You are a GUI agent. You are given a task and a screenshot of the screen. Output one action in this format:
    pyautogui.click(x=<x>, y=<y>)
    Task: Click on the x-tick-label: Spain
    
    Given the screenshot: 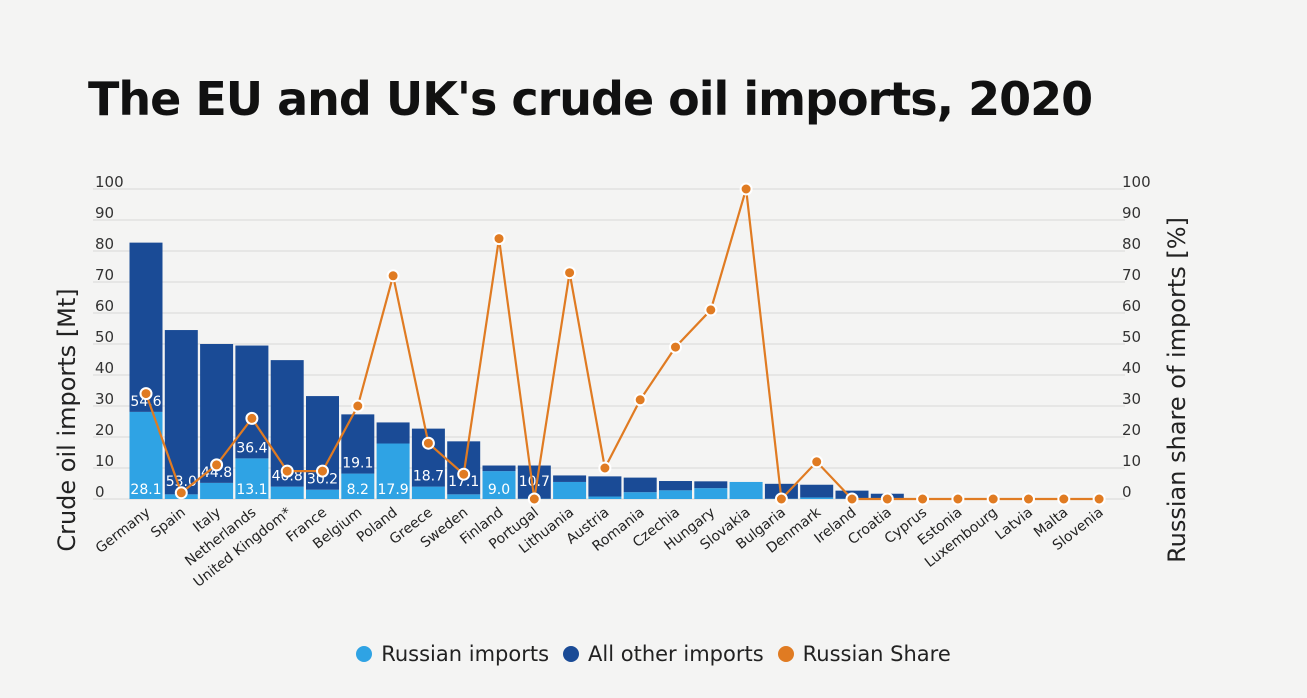 What is the action you would take?
    pyautogui.click(x=168, y=523)
    